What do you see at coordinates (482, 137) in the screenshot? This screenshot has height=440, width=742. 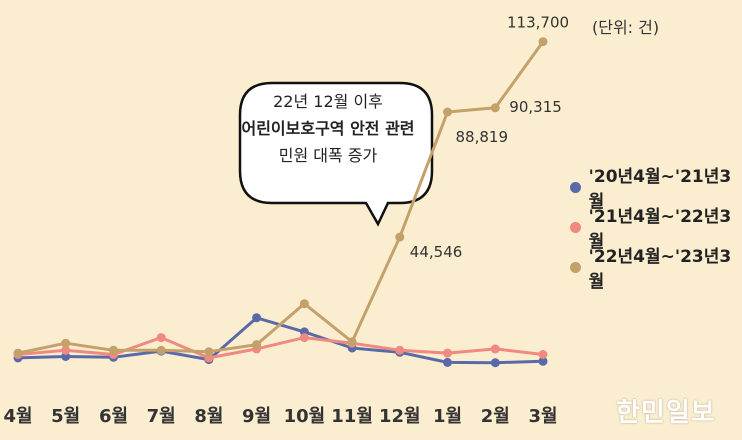 I see `data-label-9: 88,819` at bounding box center [482, 137].